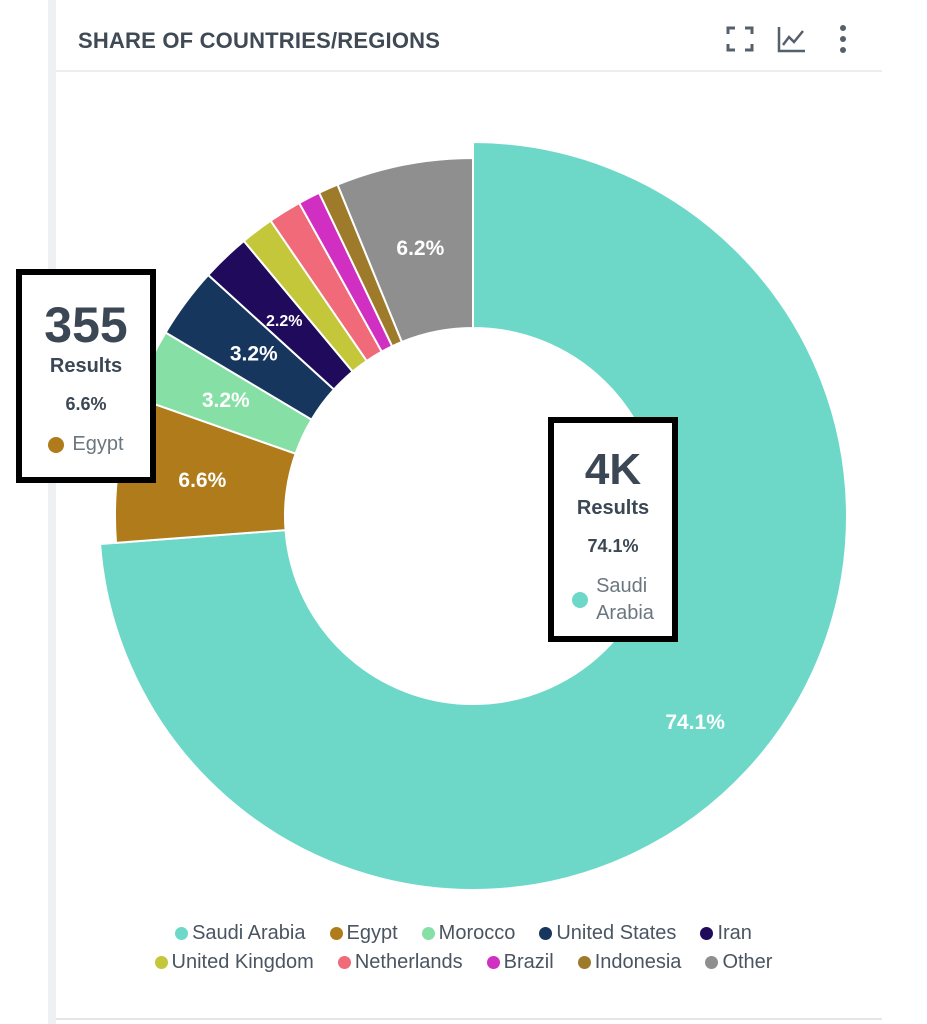  What do you see at coordinates (638, 962) in the screenshot?
I see `legend-label-indonesia: Indonesia` at bounding box center [638, 962].